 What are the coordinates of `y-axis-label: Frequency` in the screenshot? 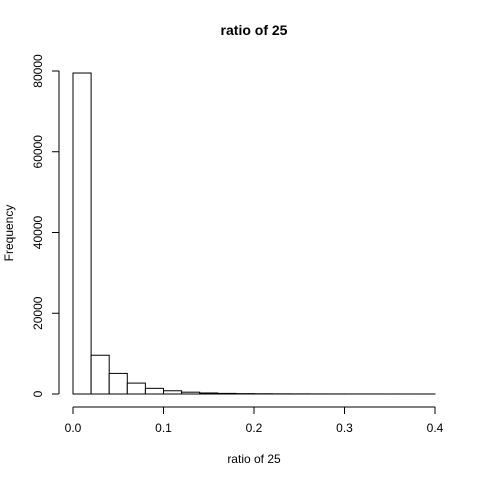 It's located at (9, 233).